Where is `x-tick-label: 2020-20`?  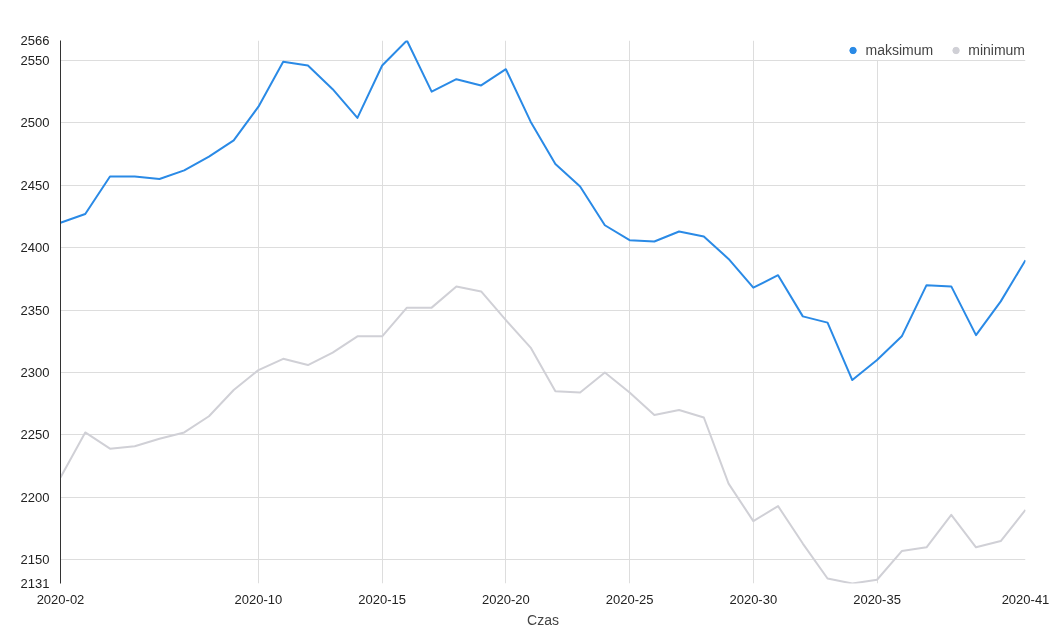 x-tick-label: 2020-20 is located at coordinates (506, 599).